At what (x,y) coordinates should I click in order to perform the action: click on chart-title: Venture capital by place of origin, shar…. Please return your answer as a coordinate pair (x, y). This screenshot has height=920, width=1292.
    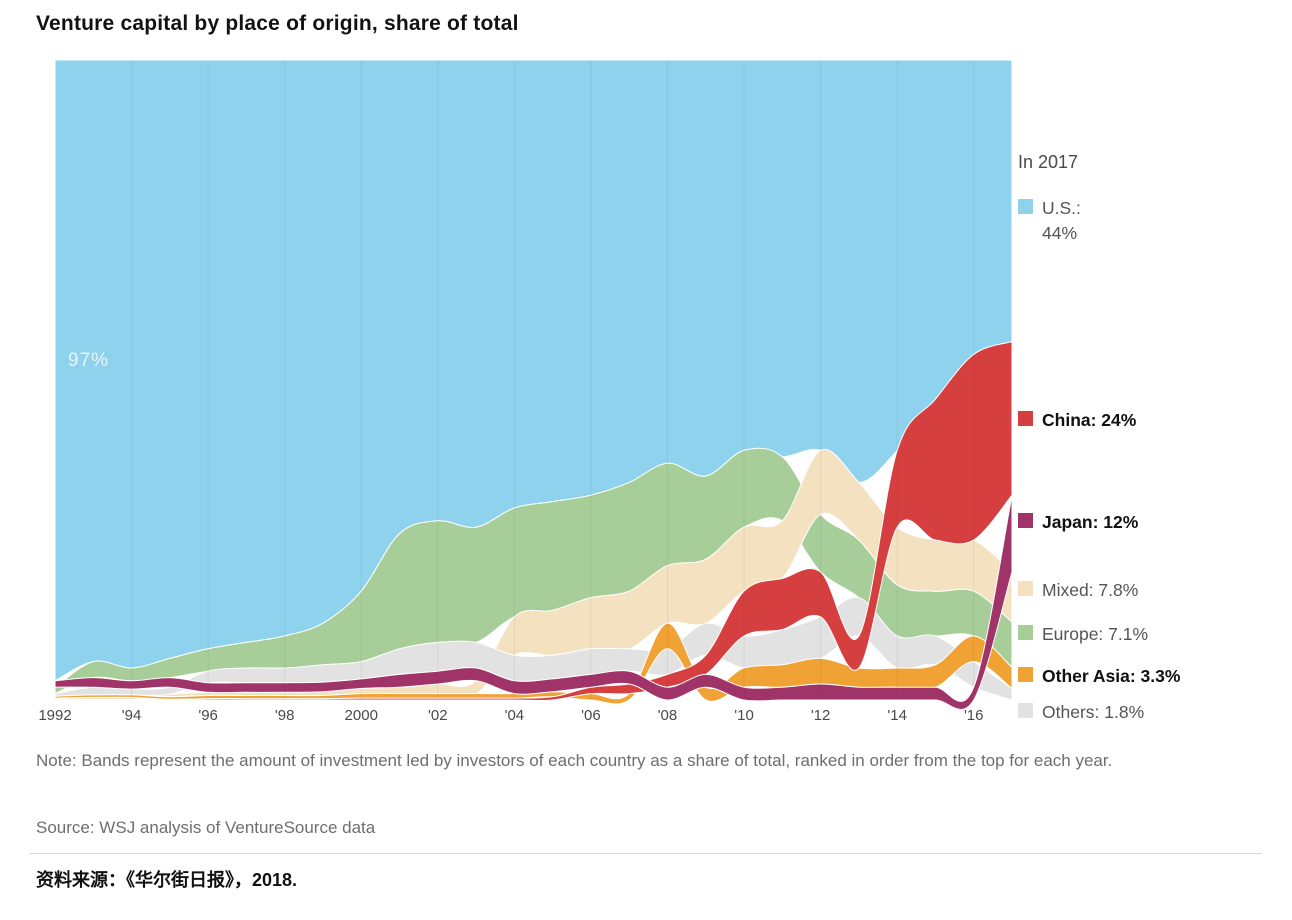
    Looking at the image, I should click on (277, 23).